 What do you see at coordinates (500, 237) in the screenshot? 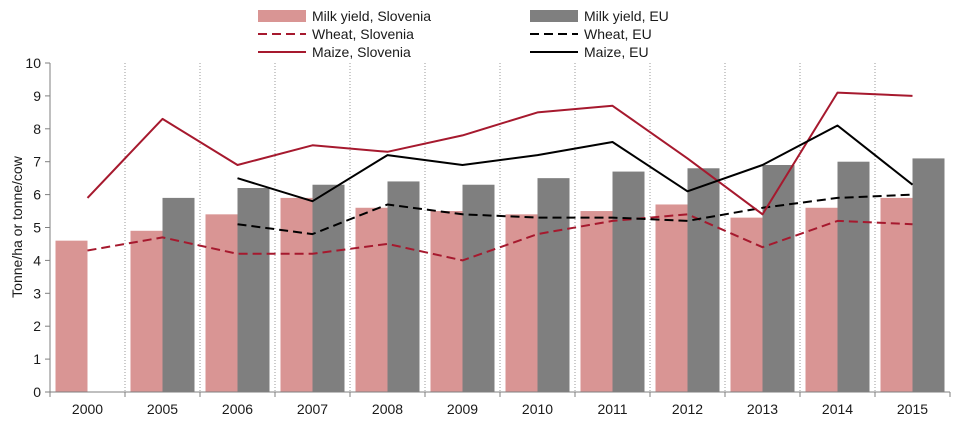
I see `line-wheat-slovenia` at bounding box center [500, 237].